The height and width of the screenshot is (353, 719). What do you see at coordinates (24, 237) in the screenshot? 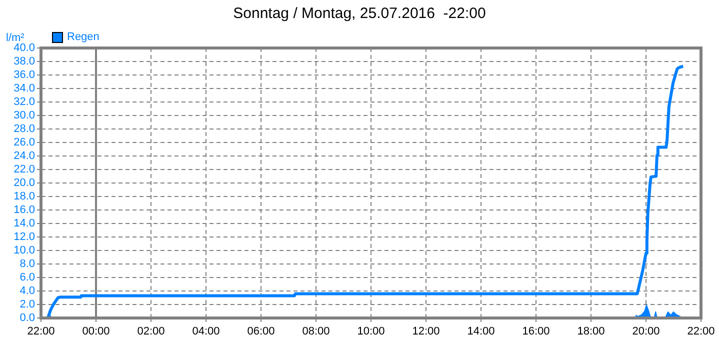
I see `y-tick-label: 12.0` at bounding box center [24, 237].